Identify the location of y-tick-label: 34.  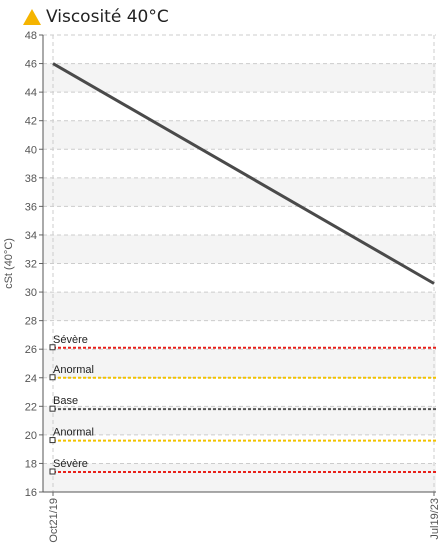
(31, 236).